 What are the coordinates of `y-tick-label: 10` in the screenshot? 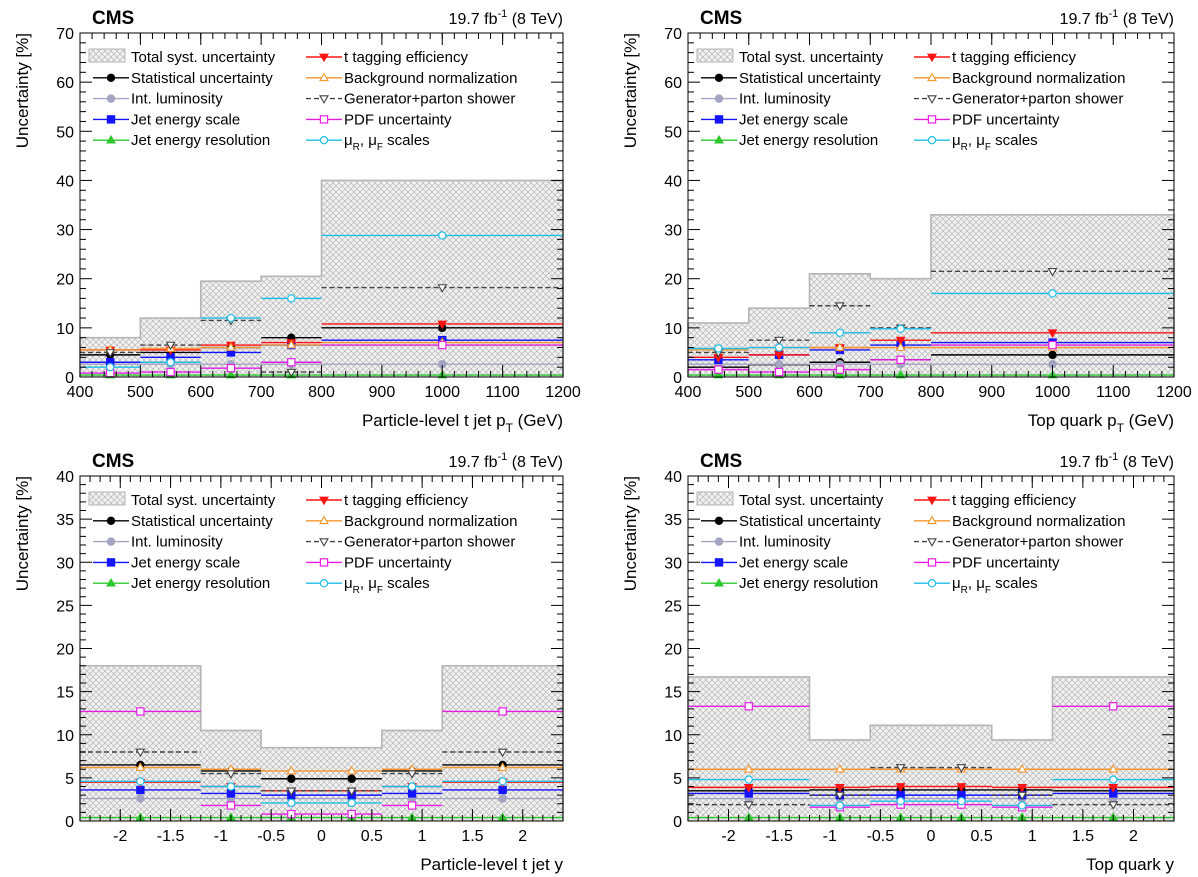 It's located at (65, 329).